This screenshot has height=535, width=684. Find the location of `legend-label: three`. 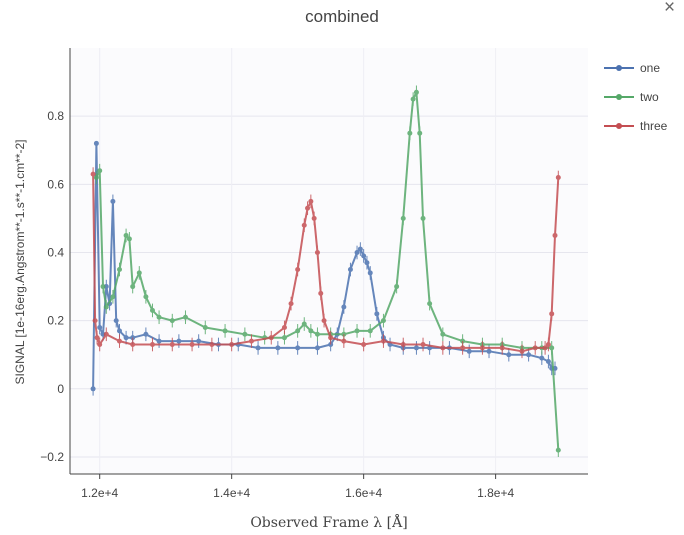

legend-label: three is located at coordinates (654, 126).